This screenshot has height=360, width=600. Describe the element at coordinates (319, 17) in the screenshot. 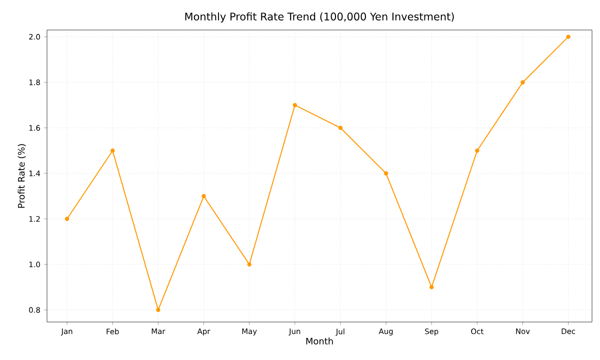

I see `chart-title: Monthly Profit Rate Trend (100,000 Yen Investment)` at that location.